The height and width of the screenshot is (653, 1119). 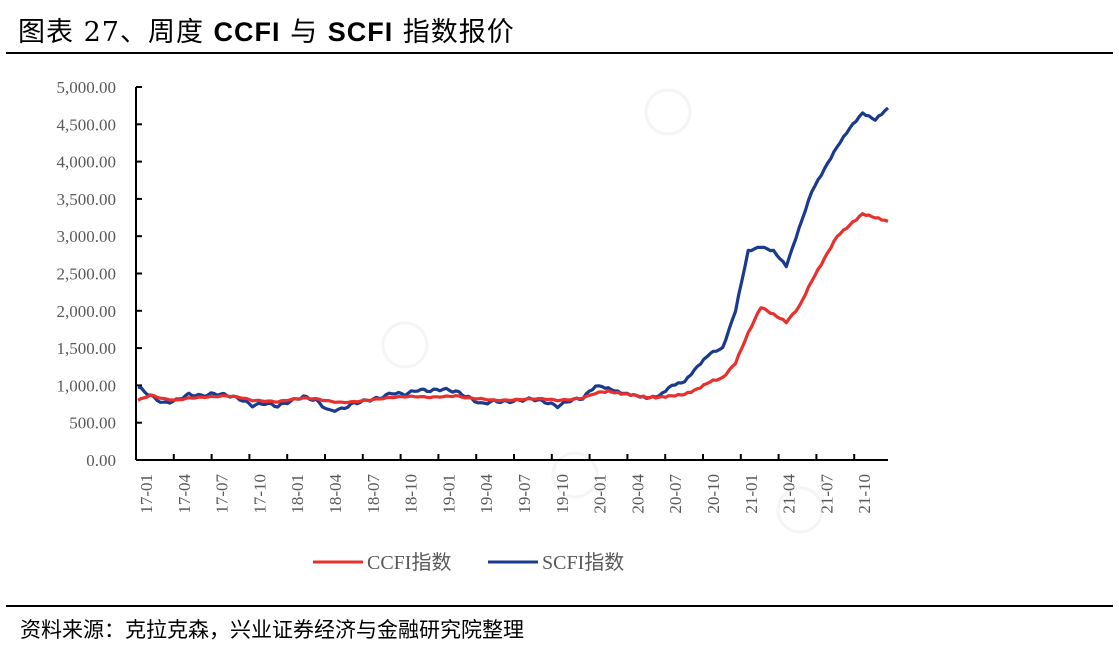 What do you see at coordinates (184, 494) in the screenshot?
I see `x-tick-label: 17-04` at bounding box center [184, 494].